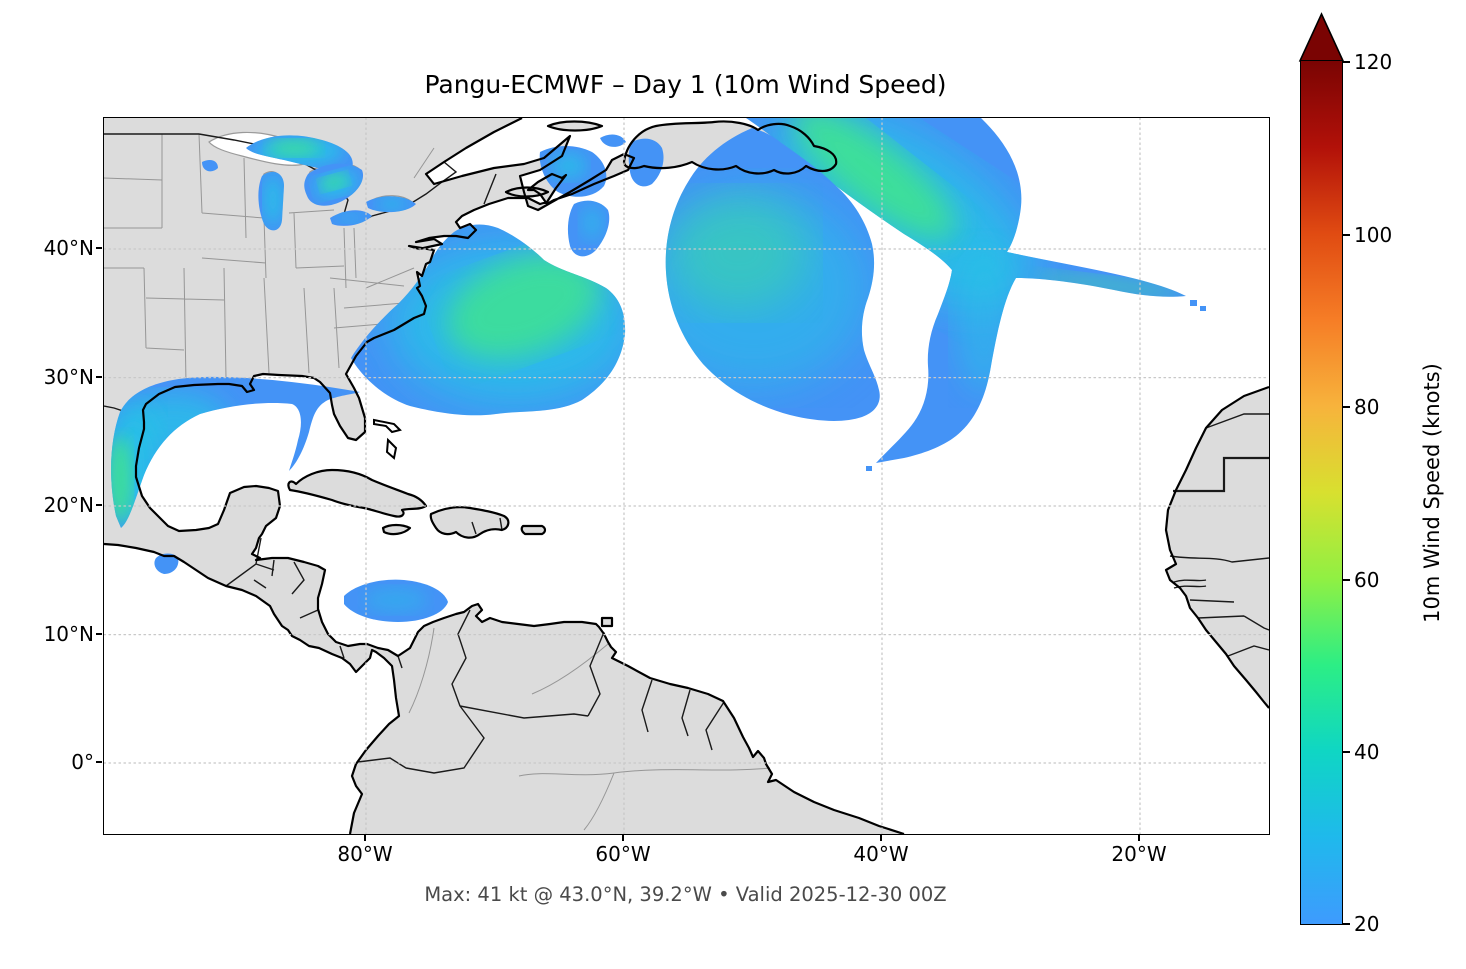 The image size is (1466, 969). Describe the element at coordinates (351, 218) in the screenshot. I see `wind-lake-erie` at that location.